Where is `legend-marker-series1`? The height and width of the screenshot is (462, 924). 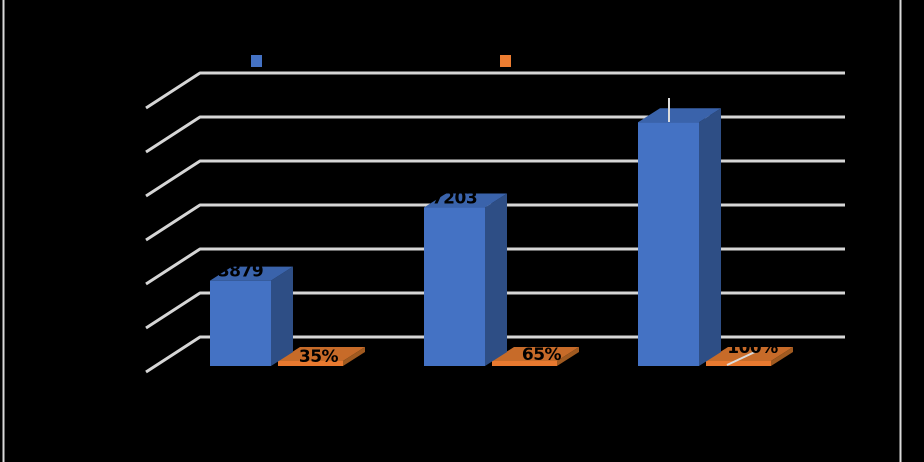
legend-marker-series1 is located at coordinates (256, 61).